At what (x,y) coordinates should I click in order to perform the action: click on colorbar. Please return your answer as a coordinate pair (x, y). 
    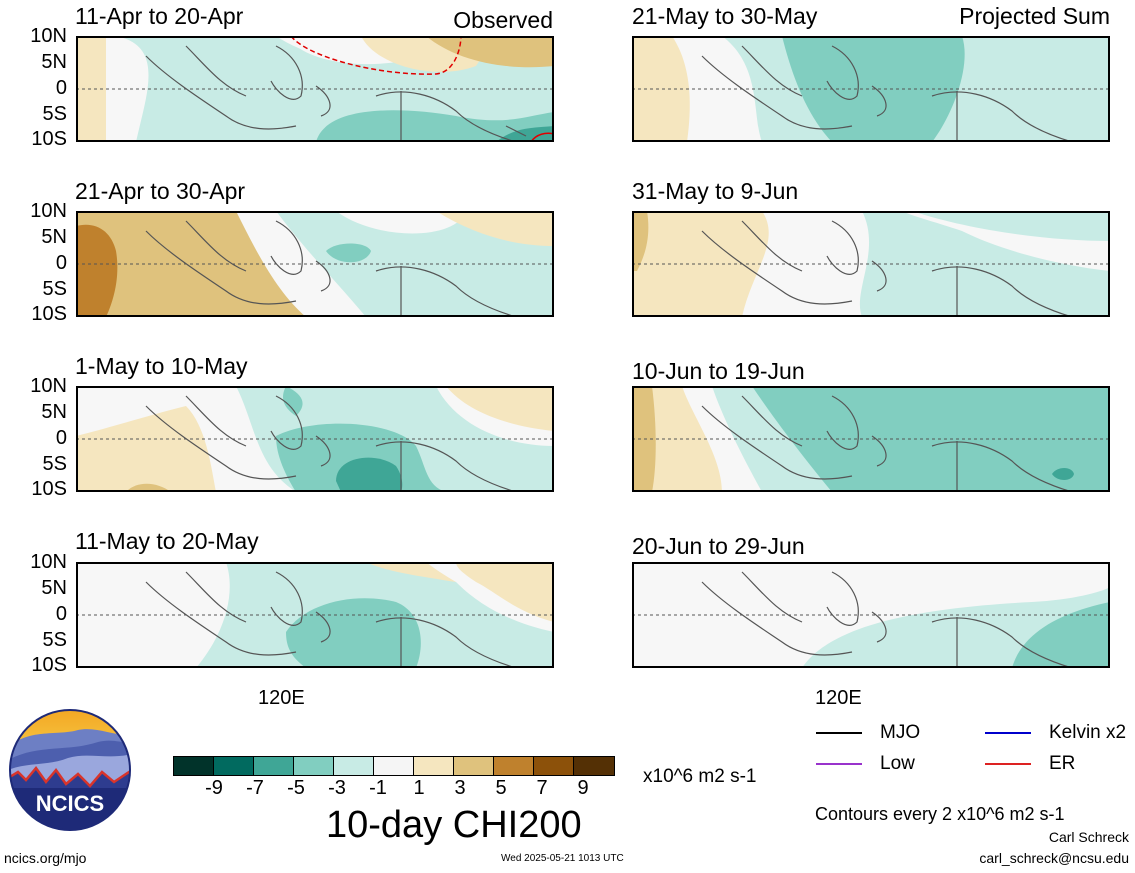
    Looking at the image, I should click on (394, 766).